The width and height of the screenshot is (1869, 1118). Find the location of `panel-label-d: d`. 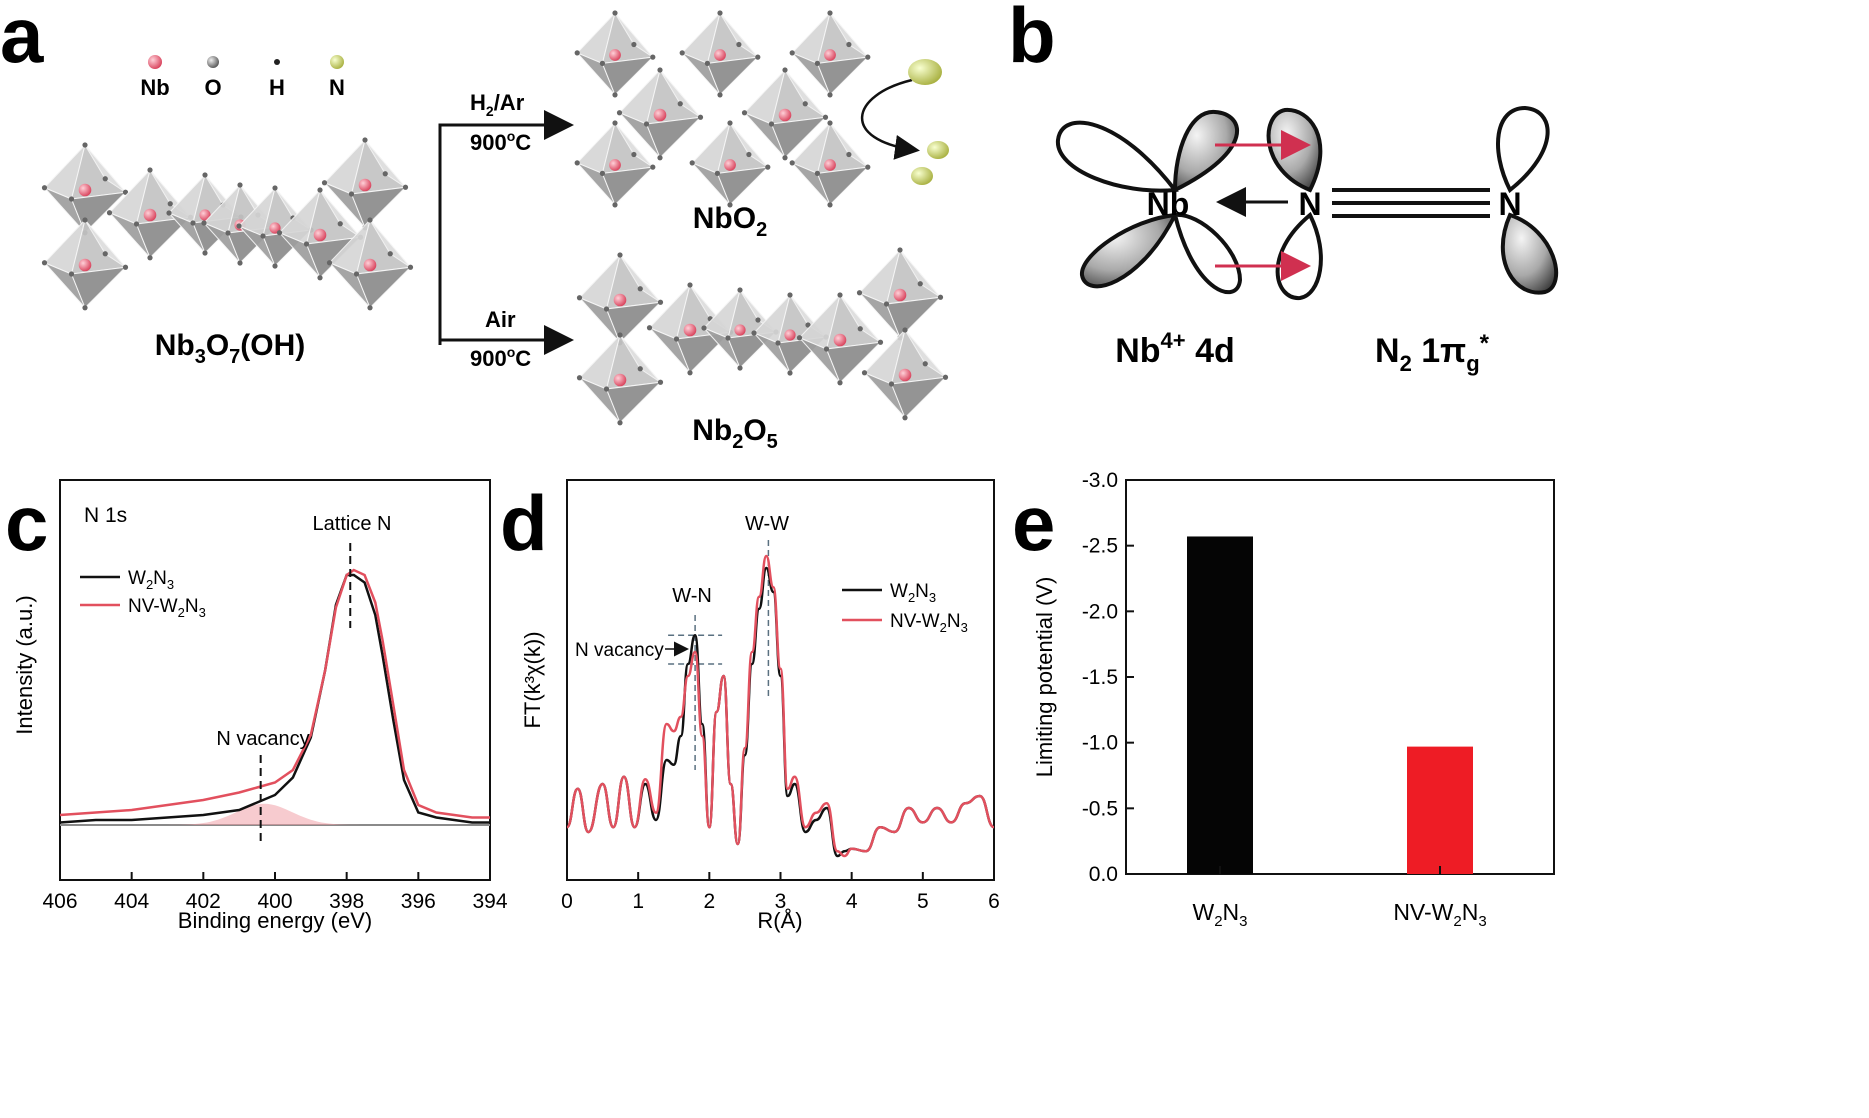

panel-label-d: d is located at coordinates (524, 523).